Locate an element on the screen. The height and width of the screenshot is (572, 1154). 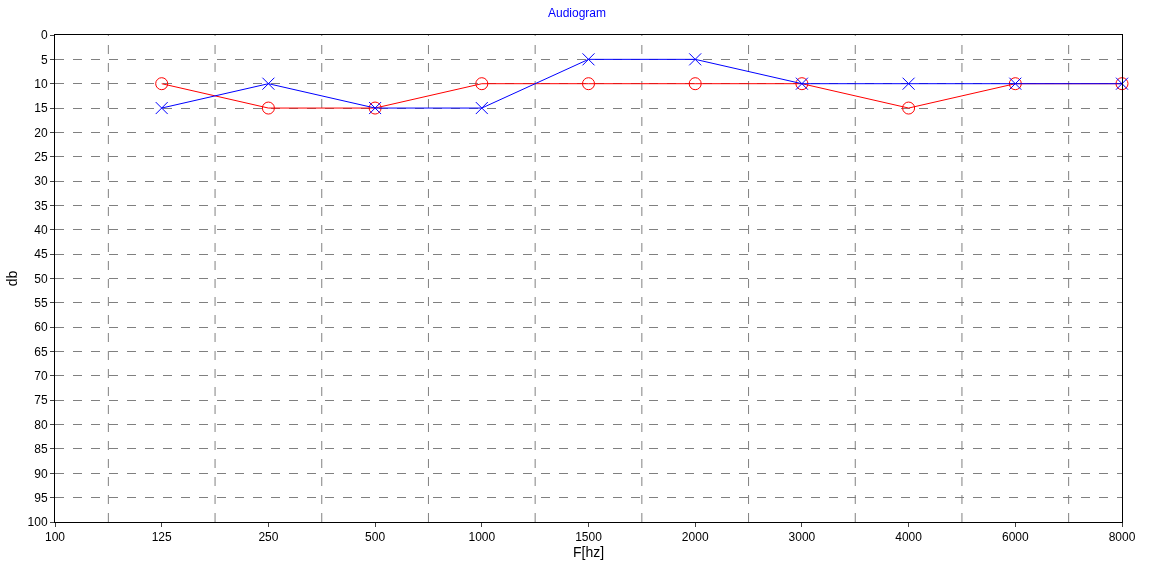
y-tick-label: 5 is located at coordinates (44, 59).